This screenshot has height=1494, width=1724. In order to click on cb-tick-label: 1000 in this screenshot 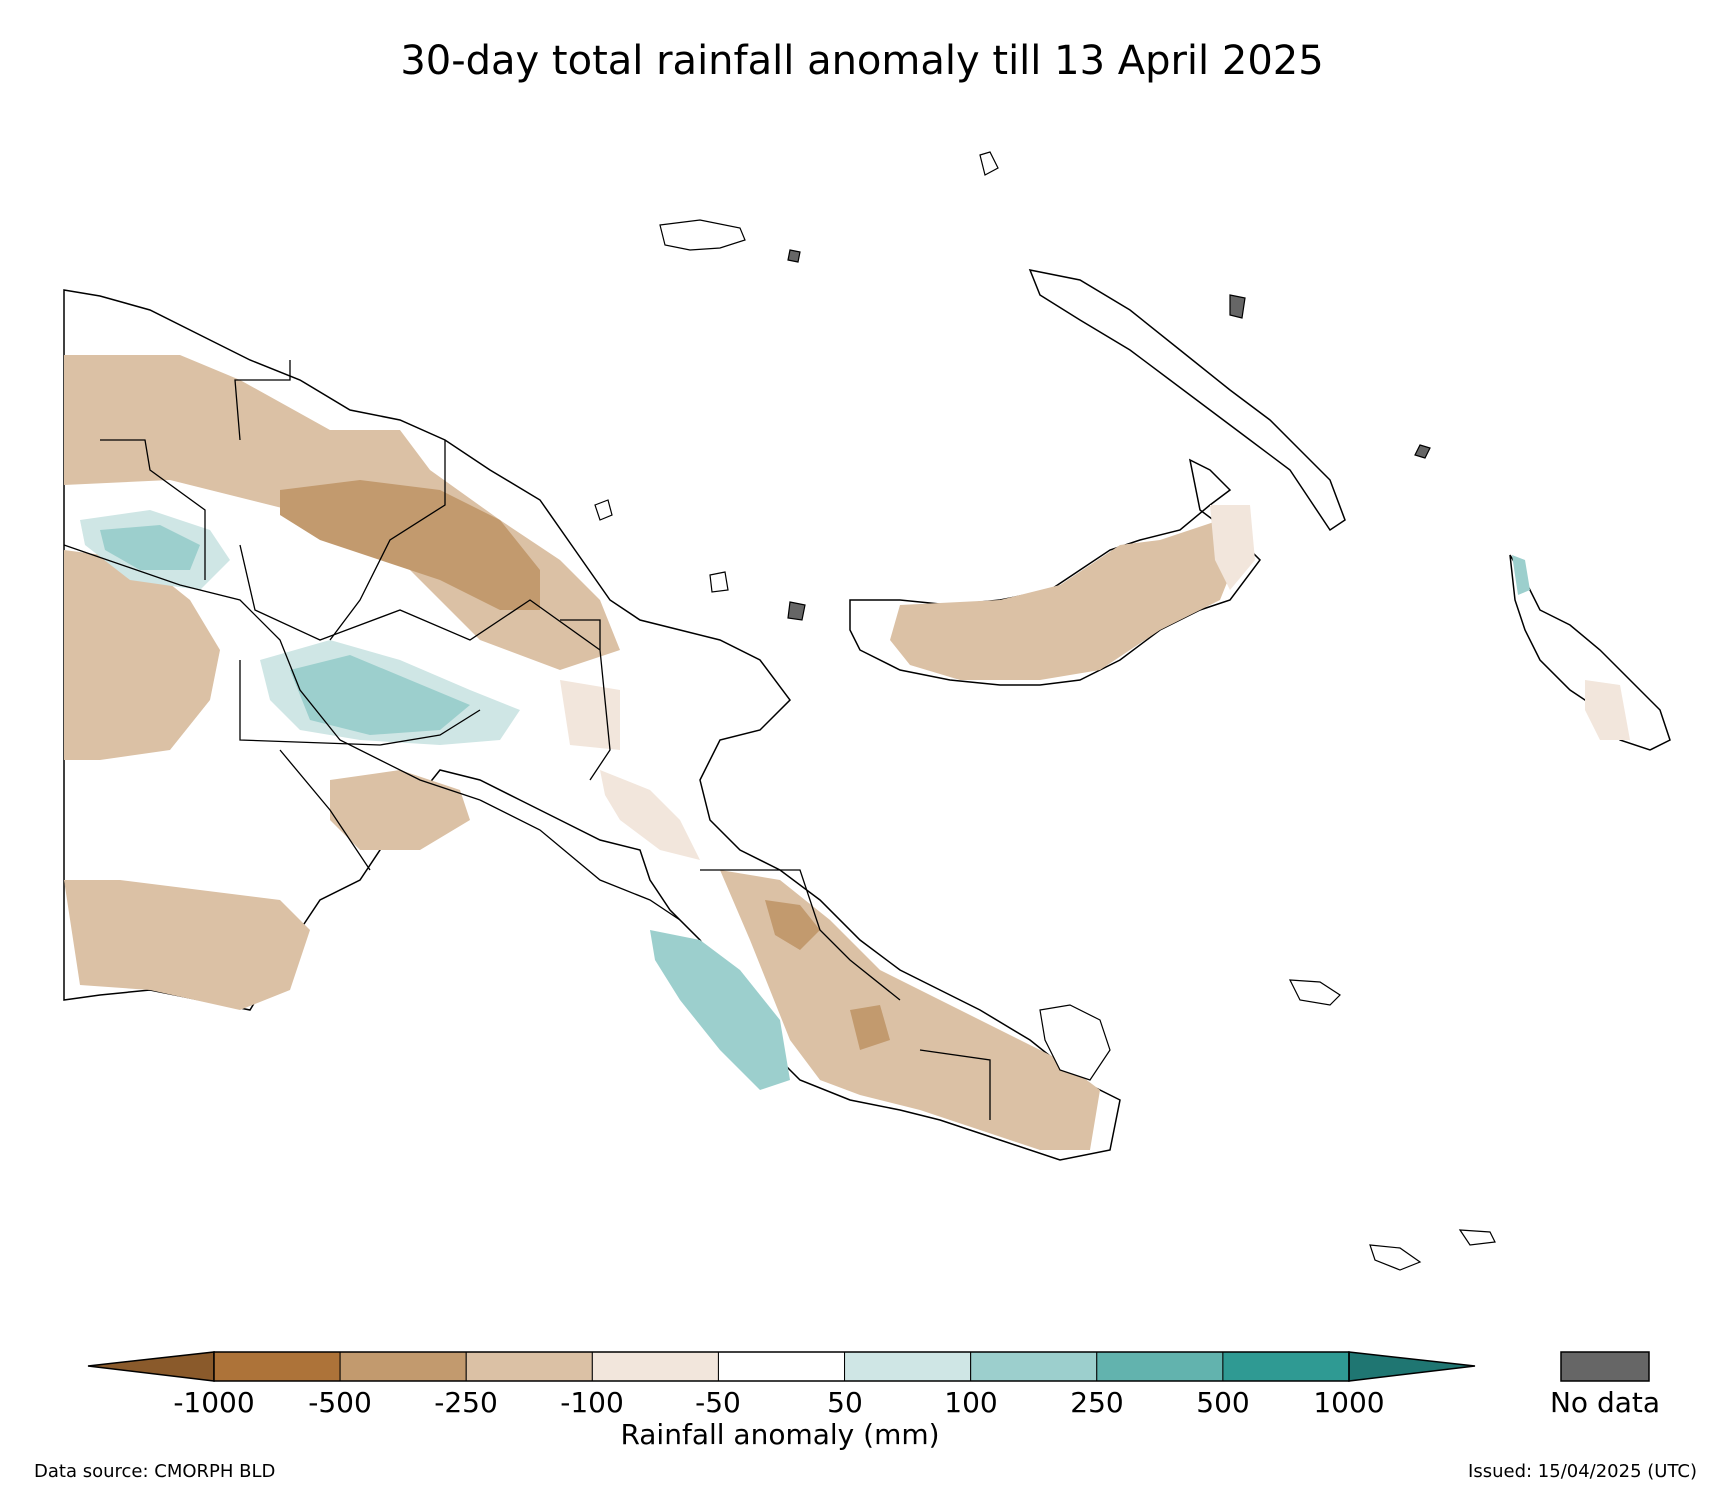, I will do `click(1349, 1402)`.